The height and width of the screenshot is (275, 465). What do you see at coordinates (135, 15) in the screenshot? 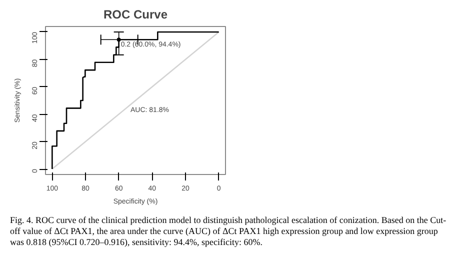
I see `chart-title: ROC Curve` at bounding box center [135, 15].